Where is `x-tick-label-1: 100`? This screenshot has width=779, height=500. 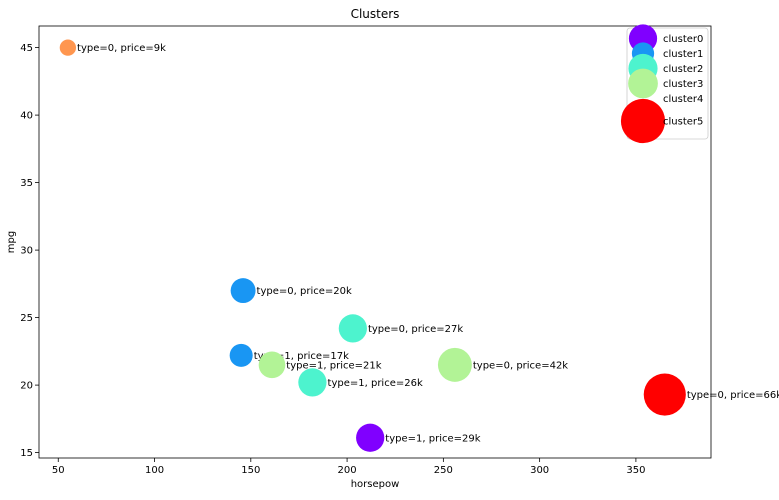
x-tick-label-1: 100 is located at coordinates (154, 470).